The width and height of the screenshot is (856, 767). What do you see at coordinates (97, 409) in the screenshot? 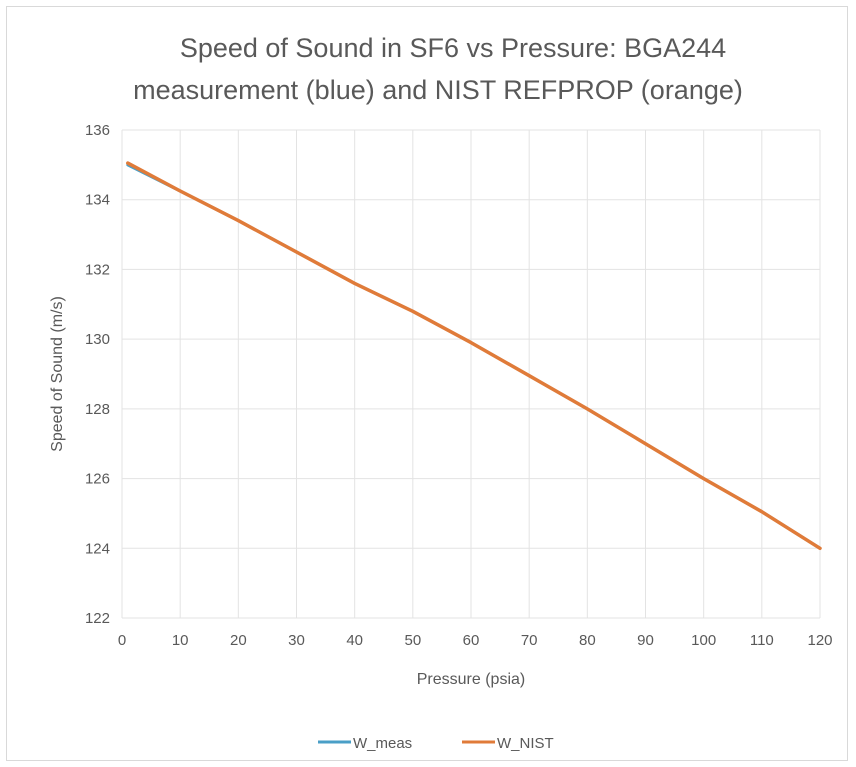
I see `y-tick-label: 128` at bounding box center [97, 409].